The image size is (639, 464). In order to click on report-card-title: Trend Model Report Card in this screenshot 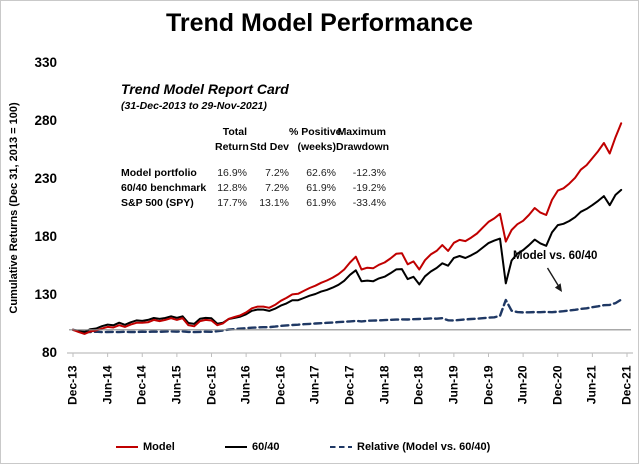, I will do `click(205, 89)`.